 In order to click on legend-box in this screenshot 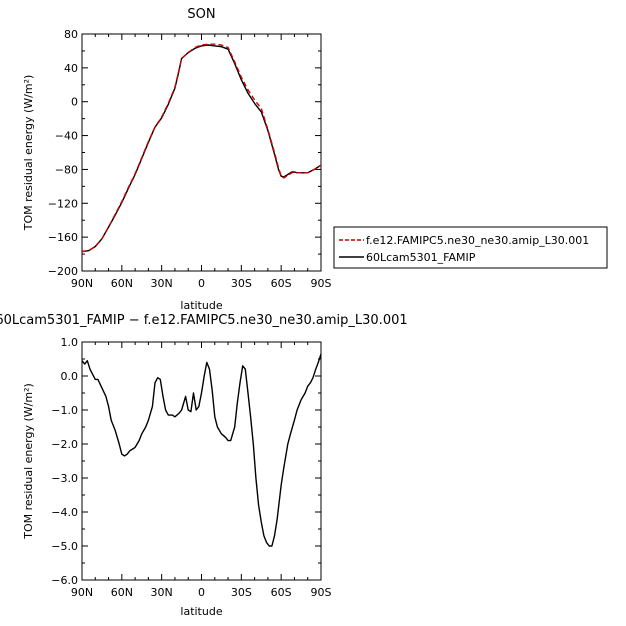, I will do `click(470, 247)`.